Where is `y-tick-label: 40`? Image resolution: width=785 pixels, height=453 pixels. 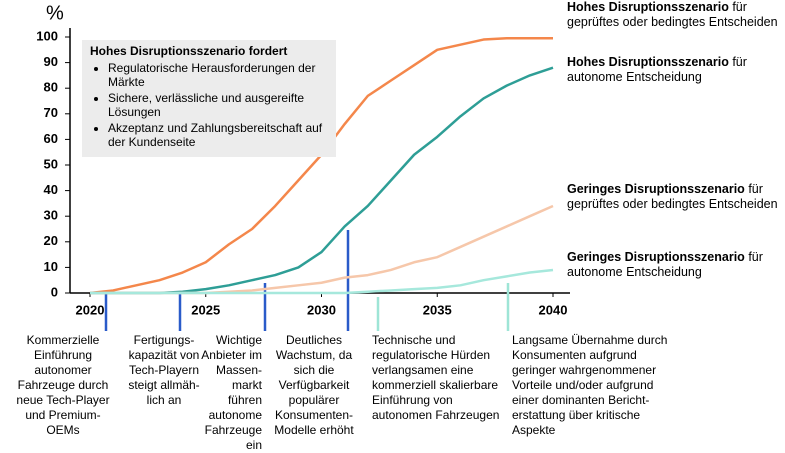 y-tick-label: 40 is located at coordinates (51, 189).